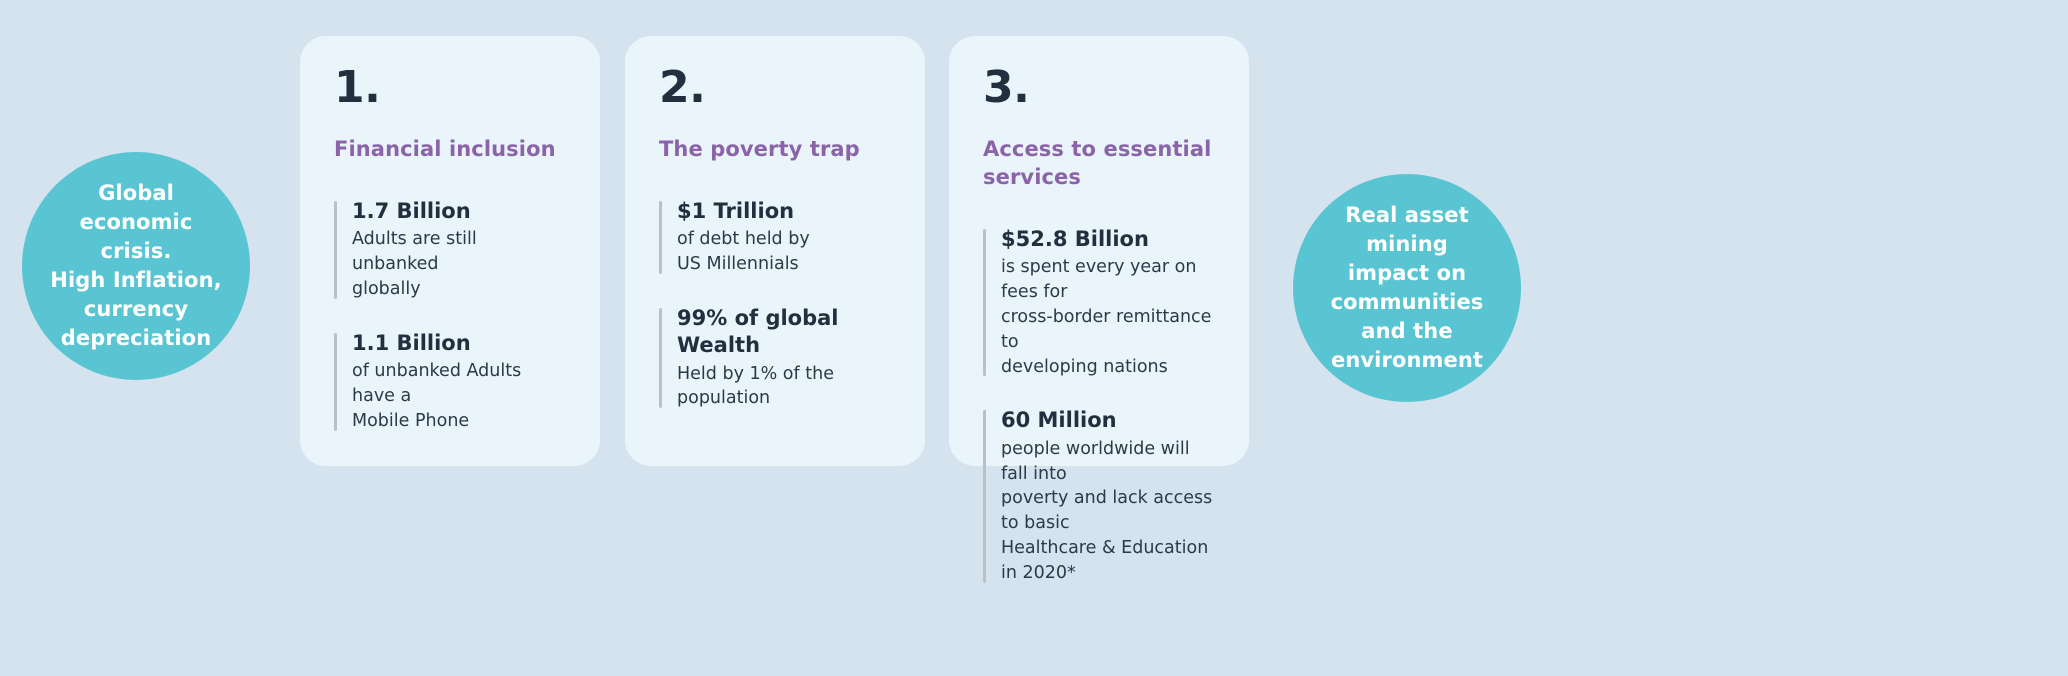  I want to click on stat-description: of debt held by US Millennials, so click(743, 252).